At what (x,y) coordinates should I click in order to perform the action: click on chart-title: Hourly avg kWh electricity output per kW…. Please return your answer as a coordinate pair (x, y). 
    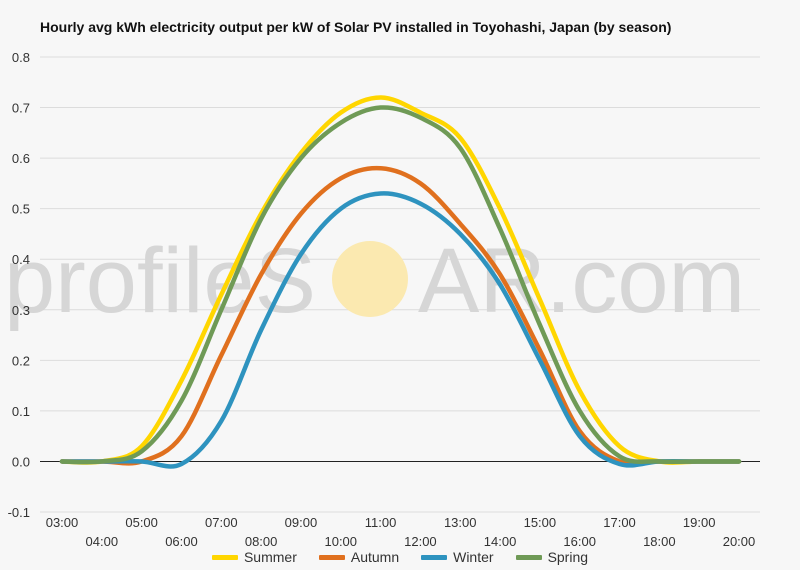
    Looking at the image, I should click on (356, 27).